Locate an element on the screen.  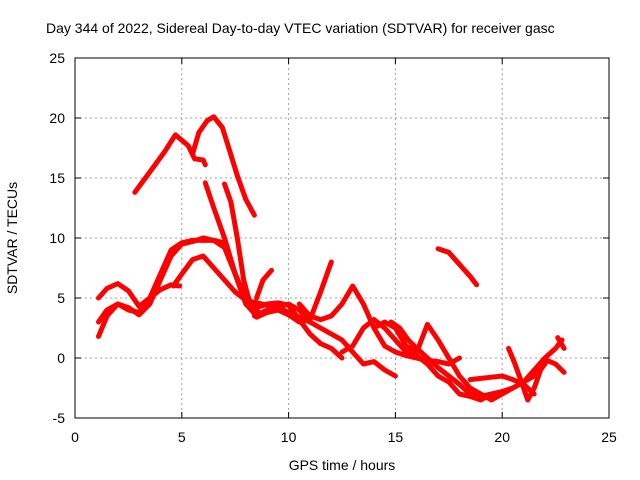
x-tick-label: 5 is located at coordinates (182, 437).